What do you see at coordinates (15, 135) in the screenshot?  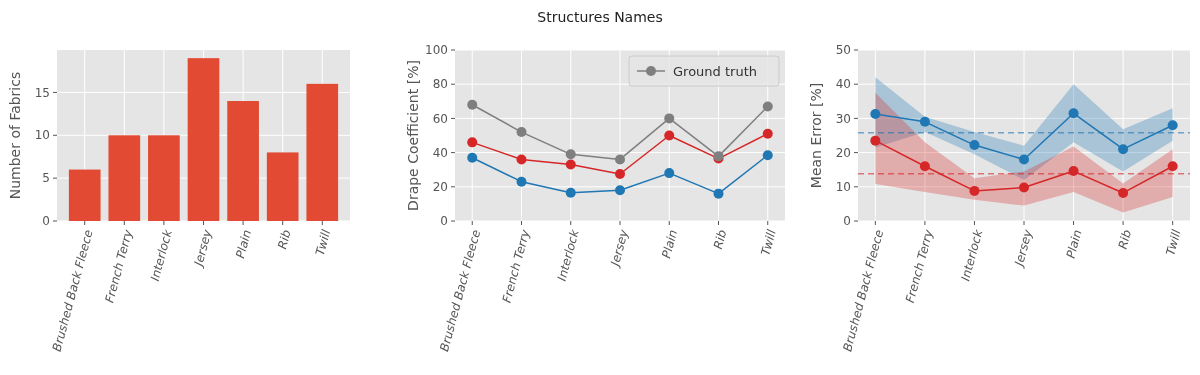 I see `y-axis-title: Number of Fabrics` at bounding box center [15, 135].